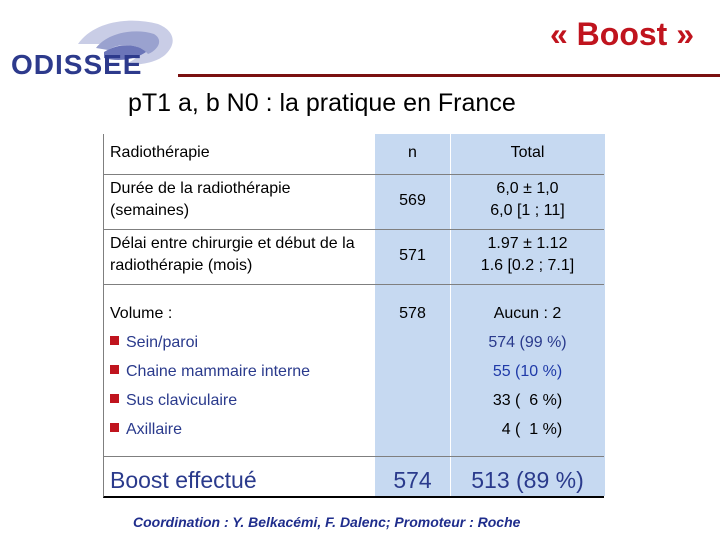 Image resolution: width=720 pixels, height=540 pixels. I want to click on volume-value-sus-clav: 33 ( 6 %), so click(527, 400).